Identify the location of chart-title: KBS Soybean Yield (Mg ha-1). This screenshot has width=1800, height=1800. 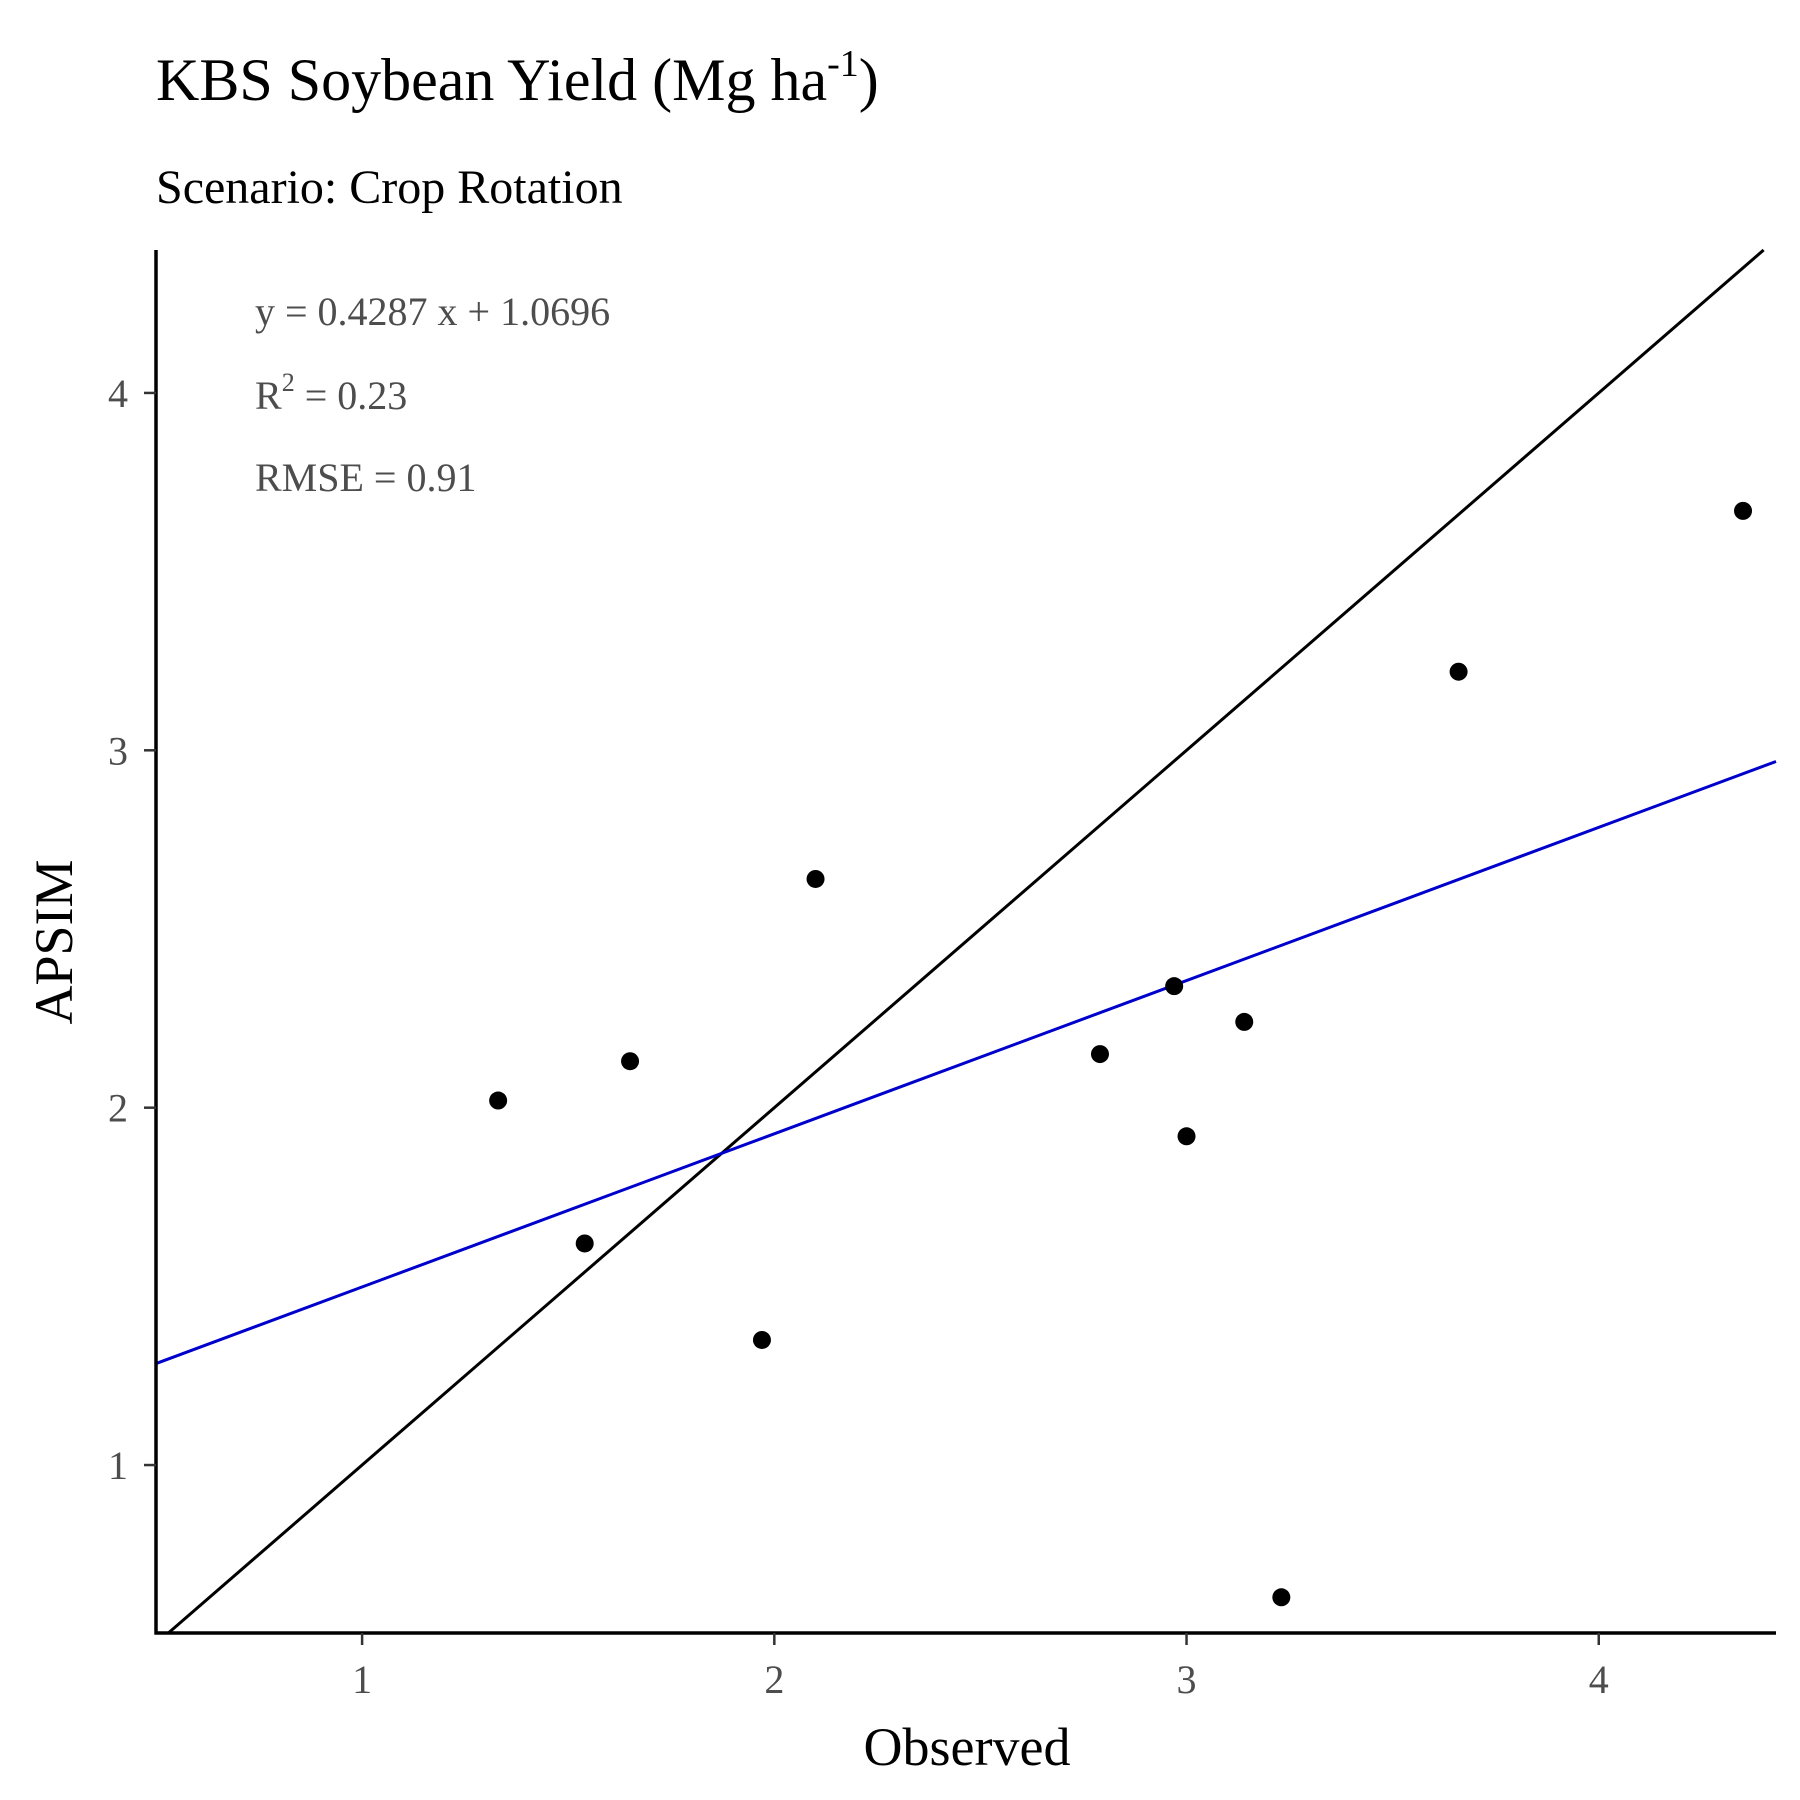
(517, 78).